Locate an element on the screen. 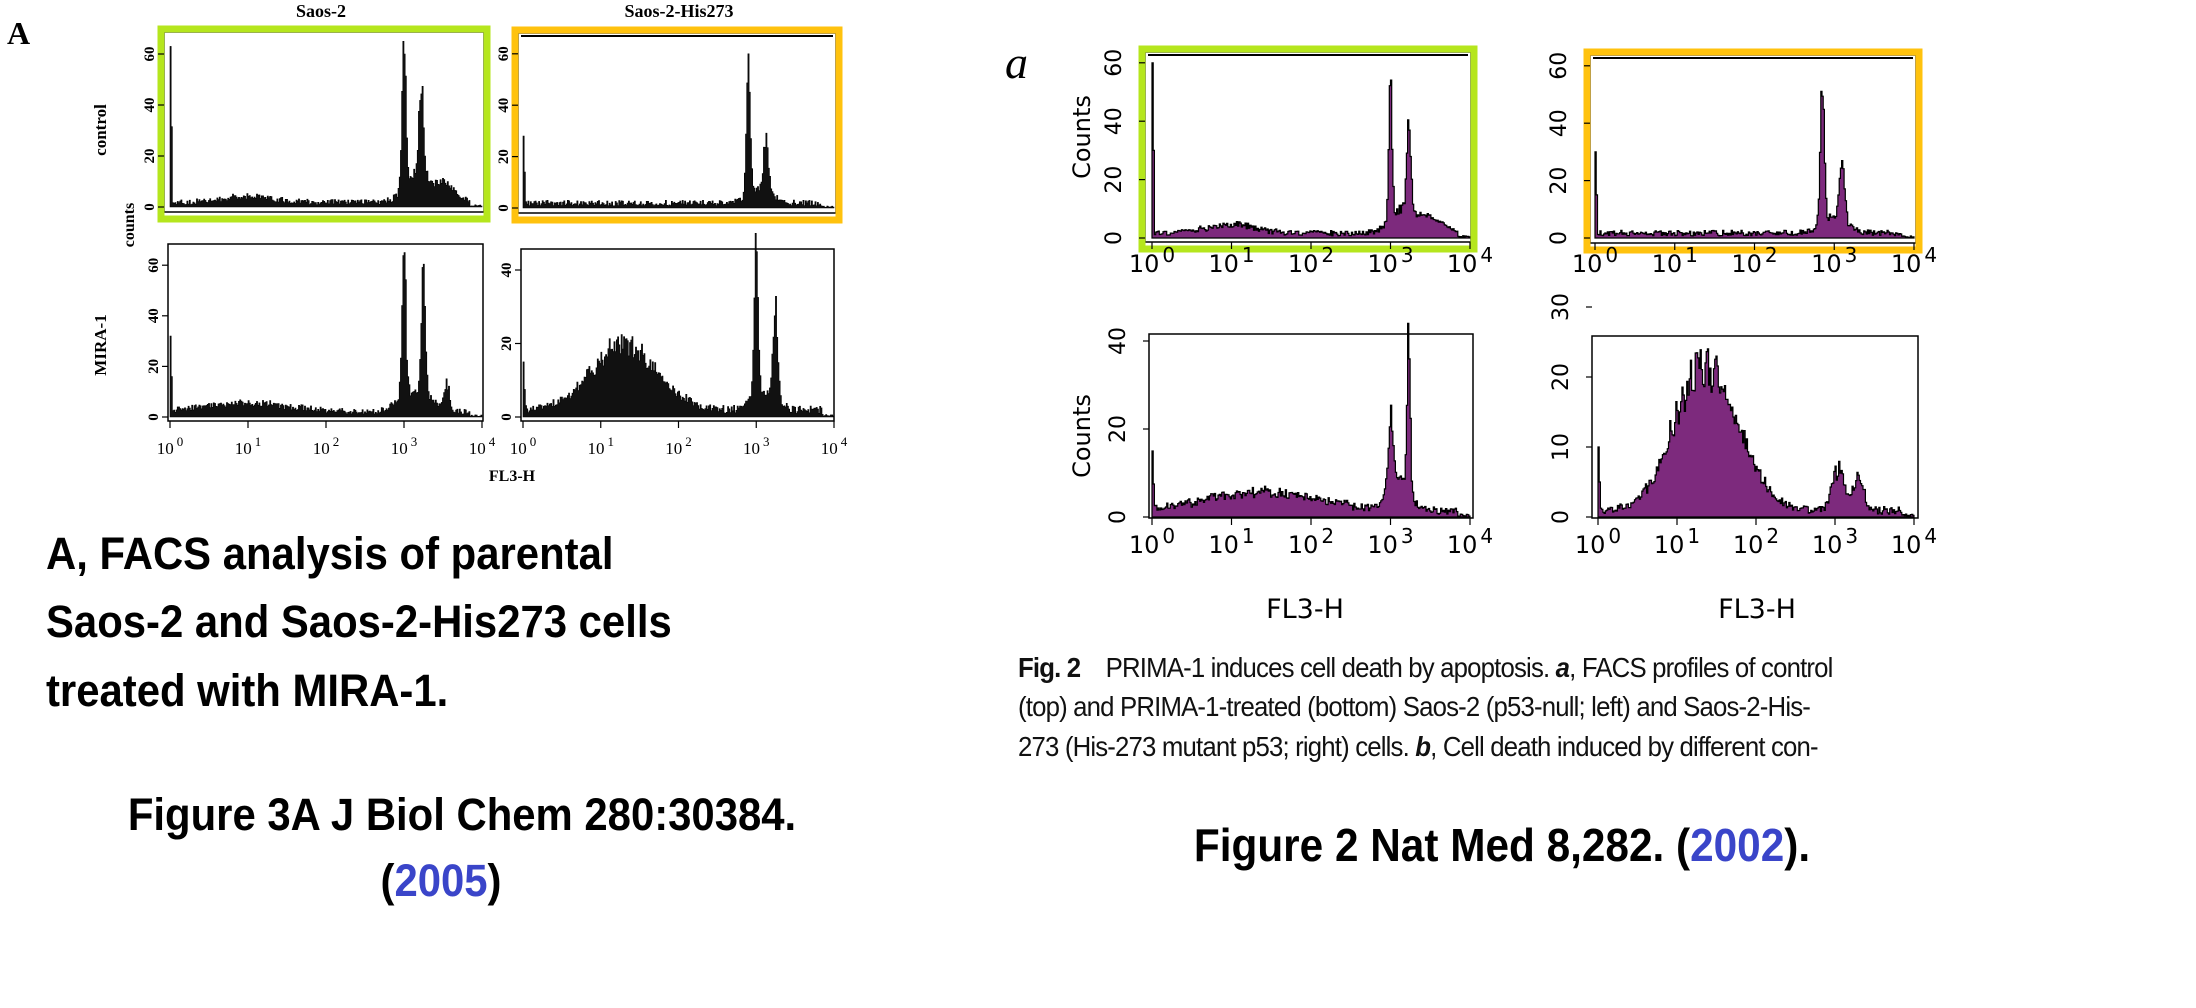 Image resolution: width=2196 pixels, height=1008 pixels. caption-text: , FACS profiles of control is located at coordinates (1701, 667).